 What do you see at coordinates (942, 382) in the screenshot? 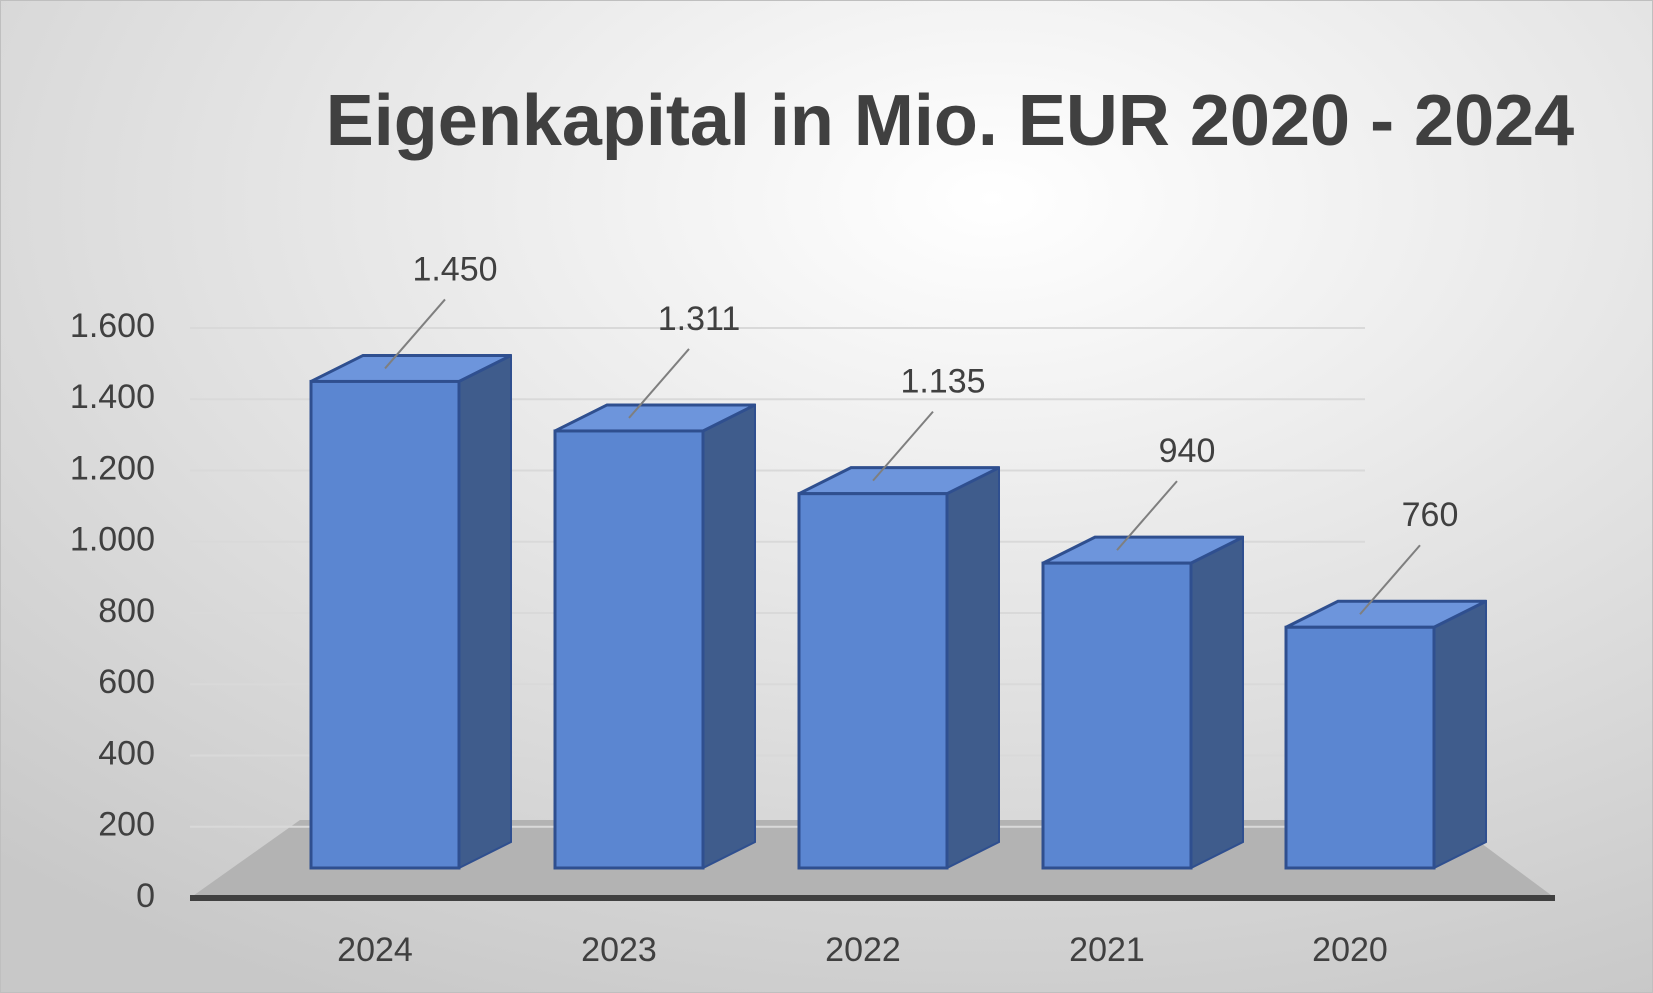
I see `data-label: 1.135` at bounding box center [942, 382].